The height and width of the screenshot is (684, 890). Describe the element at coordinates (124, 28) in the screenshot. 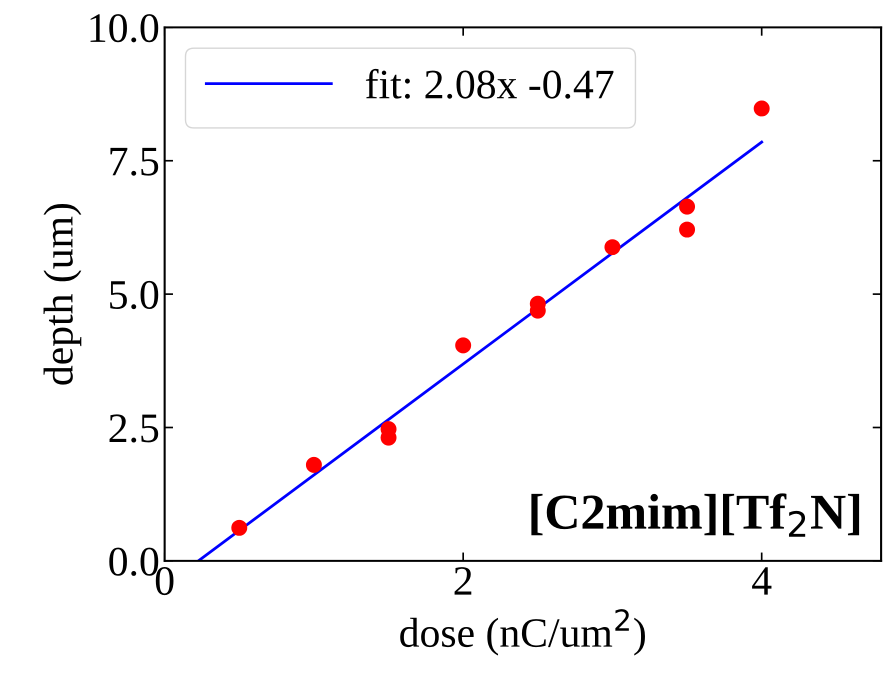

I see `y-tick-label: 10.0` at that location.